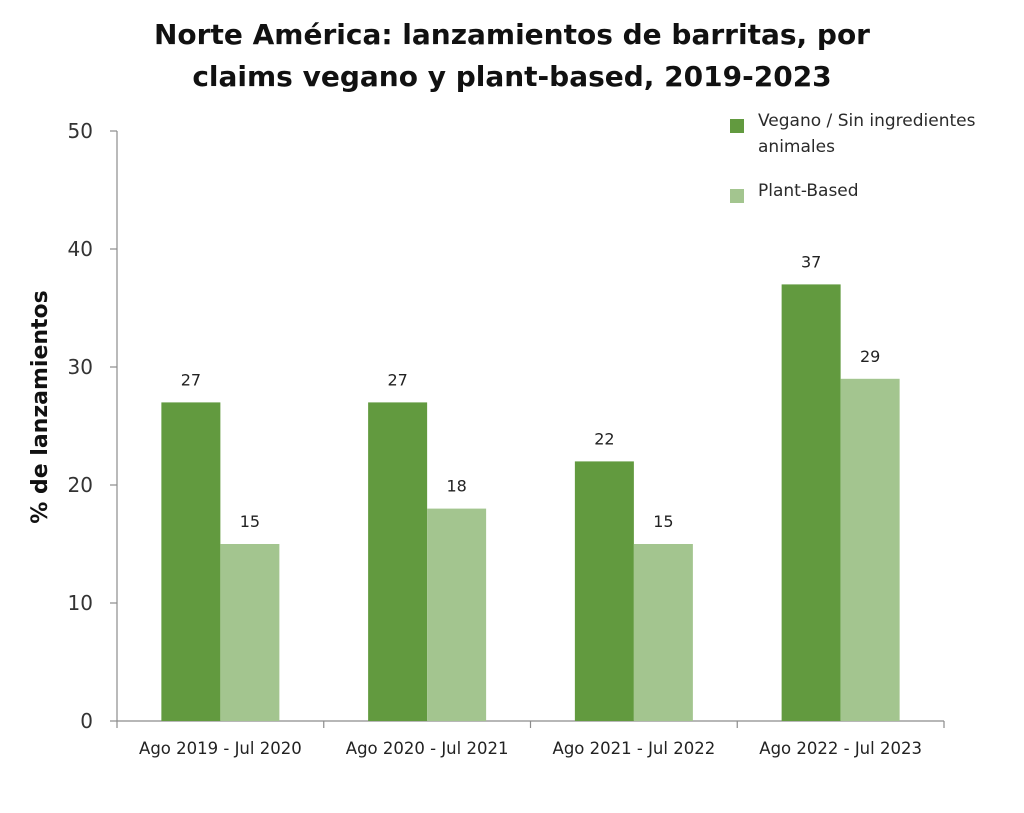  I want to click on x-tick-label: Ago 2020 - Jul 2021, so click(427, 748).